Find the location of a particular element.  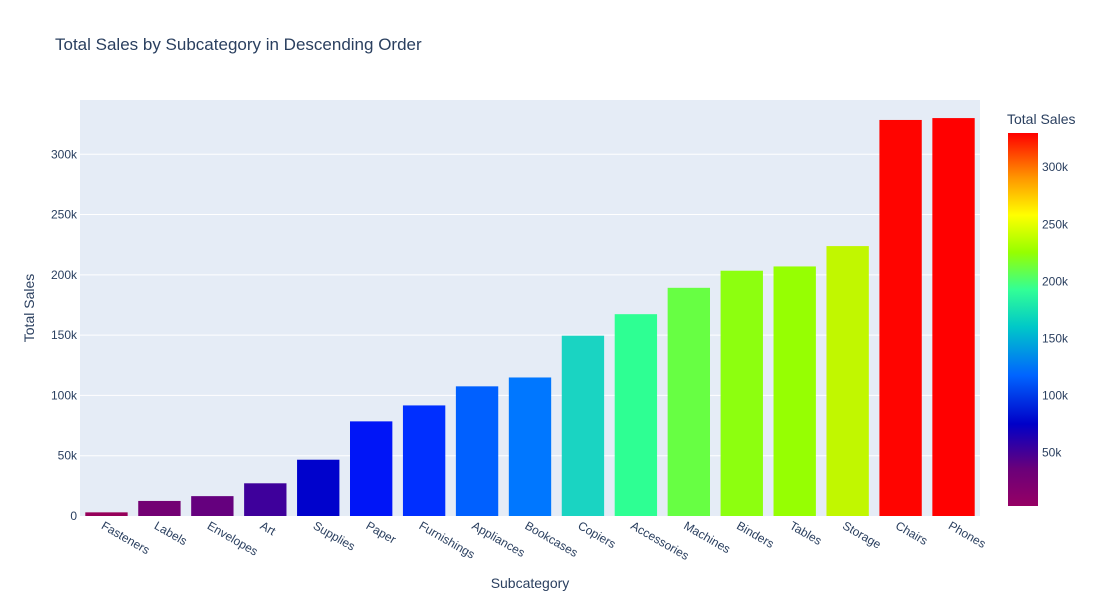

x-tick-label: Furnishings is located at coordinates (447, 539).